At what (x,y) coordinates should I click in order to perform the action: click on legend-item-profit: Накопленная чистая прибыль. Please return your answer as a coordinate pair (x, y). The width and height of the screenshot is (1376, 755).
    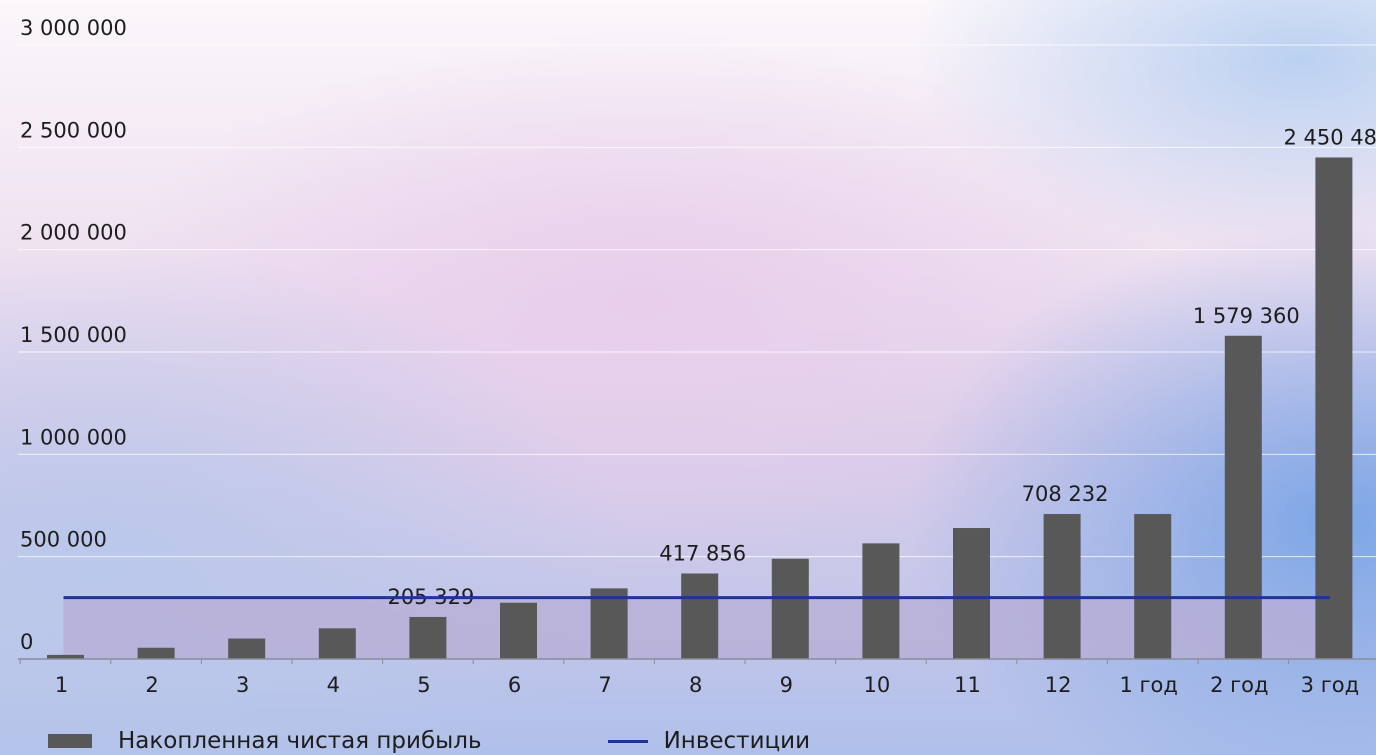
    Looking at the image, I should click on (265, 741).